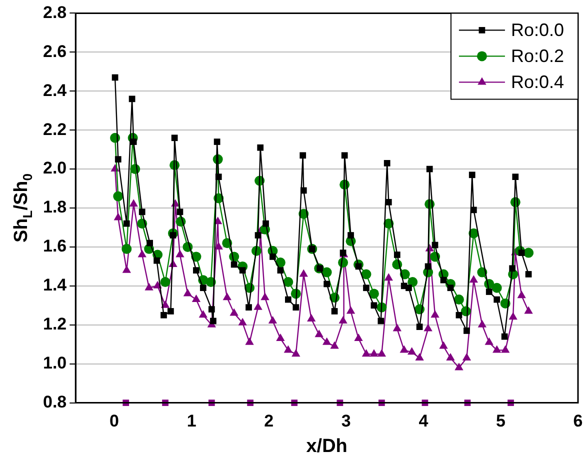  Describe the element at coordinates (501, 421) in the screenshot. I see `x-tick-label: 5` at that location.